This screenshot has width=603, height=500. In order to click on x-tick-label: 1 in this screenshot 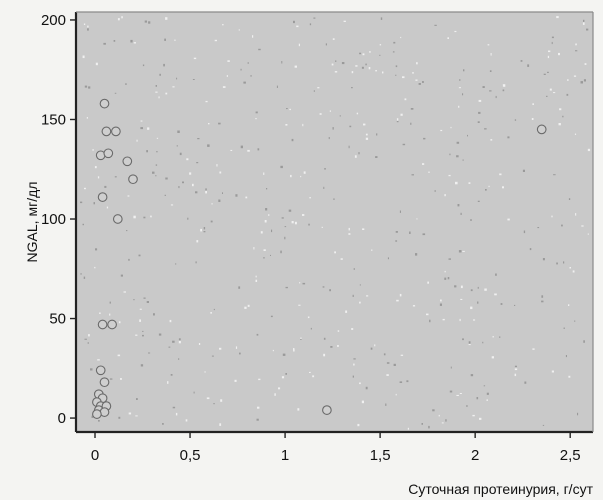, I will do `click(285, 455)`.